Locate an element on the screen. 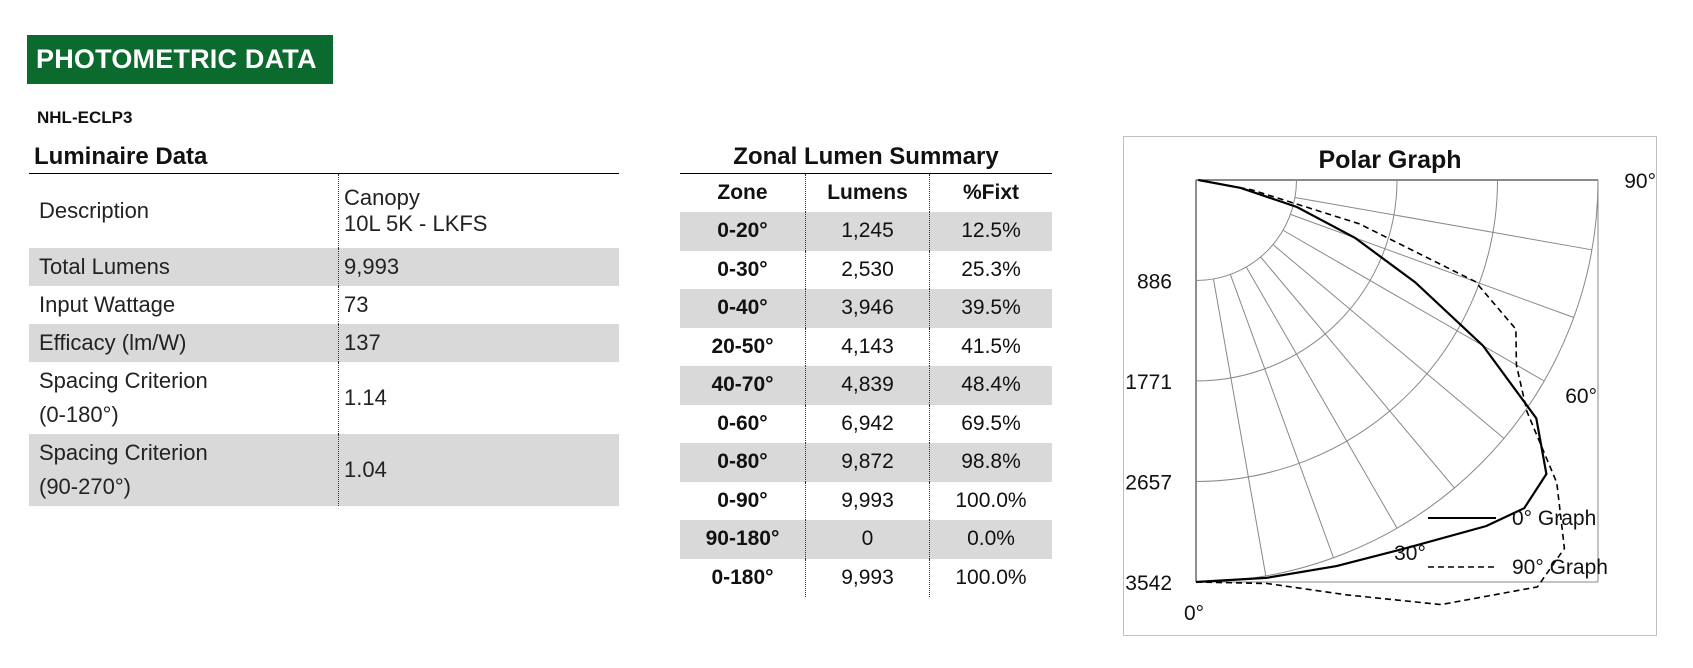 This screenshot has width=1693, height=668. zone-cell: 20-50° is located at coordinates (742, 346).